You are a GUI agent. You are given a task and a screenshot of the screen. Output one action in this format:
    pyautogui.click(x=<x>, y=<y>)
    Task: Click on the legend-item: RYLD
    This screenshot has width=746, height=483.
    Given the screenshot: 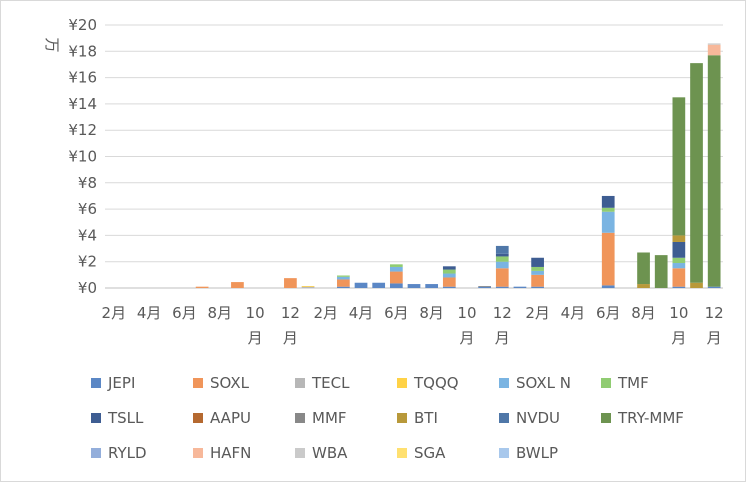 What is the action you would take?
    pyautogui.click(x=119, y=453)
    